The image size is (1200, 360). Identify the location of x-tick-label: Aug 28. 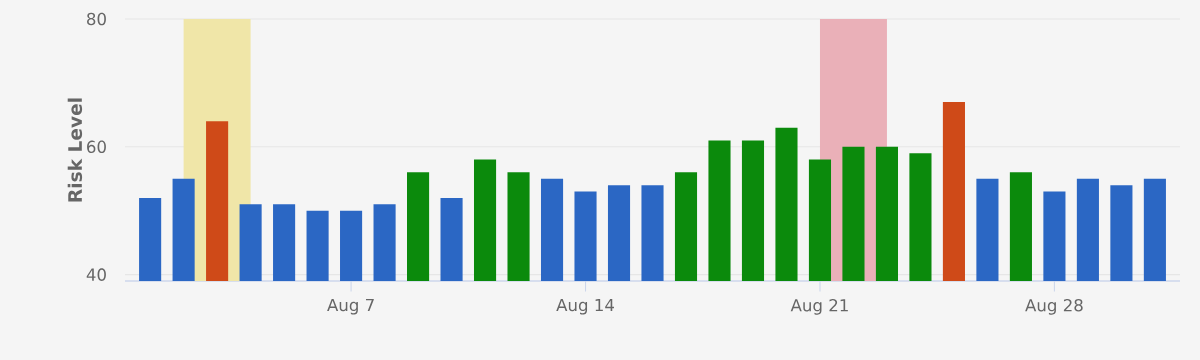
(1054, 306).